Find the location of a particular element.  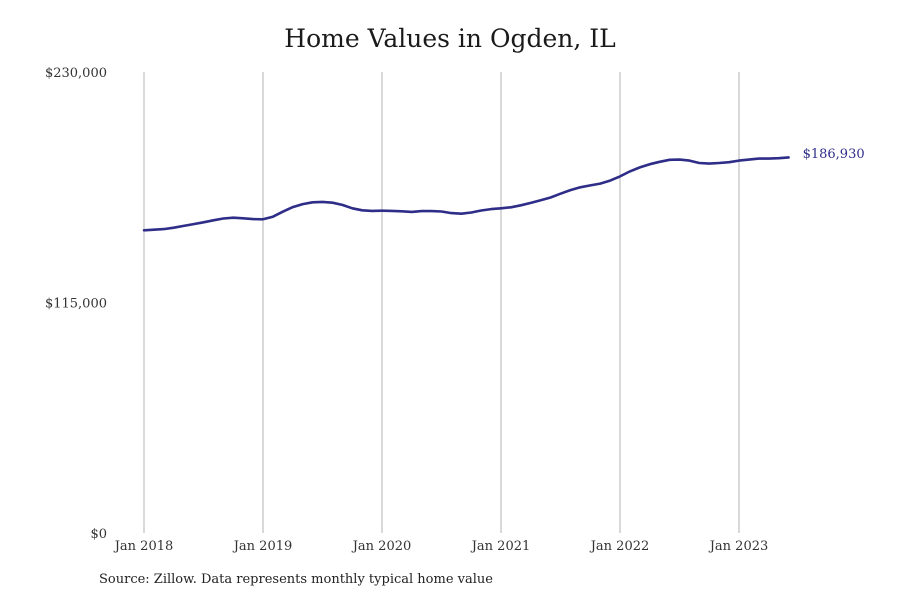

y-tick-label: $230,000 is located at coordinates (76, 73).